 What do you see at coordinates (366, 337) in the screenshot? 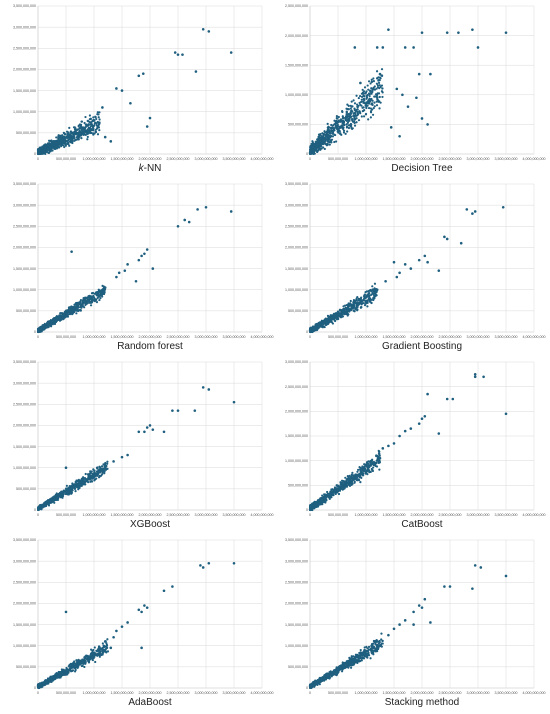
I see `x-tick-label: 1,000,000,000` at bounding box center [366, 337].